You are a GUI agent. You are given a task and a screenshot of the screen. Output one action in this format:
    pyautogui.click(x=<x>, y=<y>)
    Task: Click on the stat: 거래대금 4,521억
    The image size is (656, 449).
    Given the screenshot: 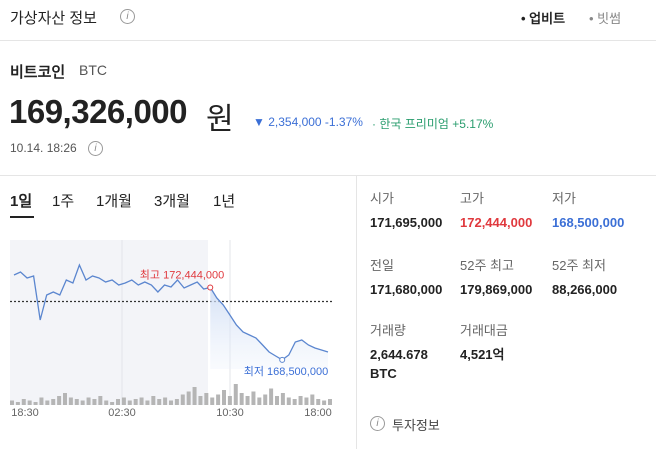 What is the action you would take?
    pyautogui.click(x=502, y=342)
    